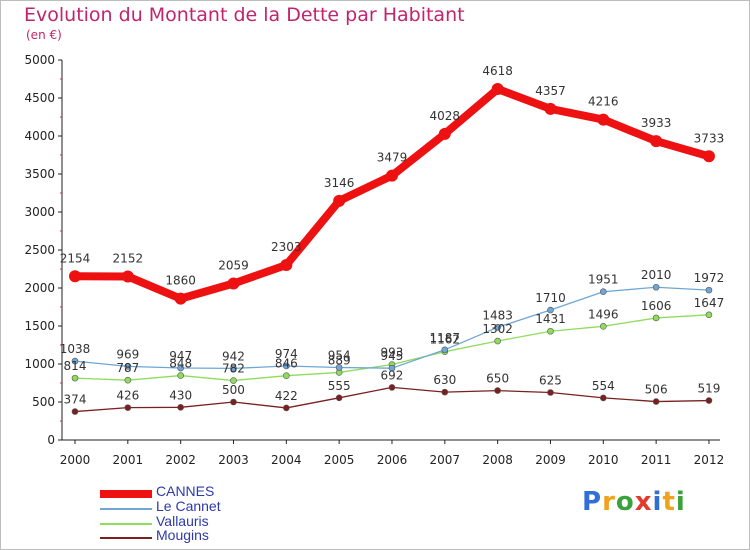 This screenshot has height=550, width=750. I want to click on data-label: 1951, so click(603, 280).